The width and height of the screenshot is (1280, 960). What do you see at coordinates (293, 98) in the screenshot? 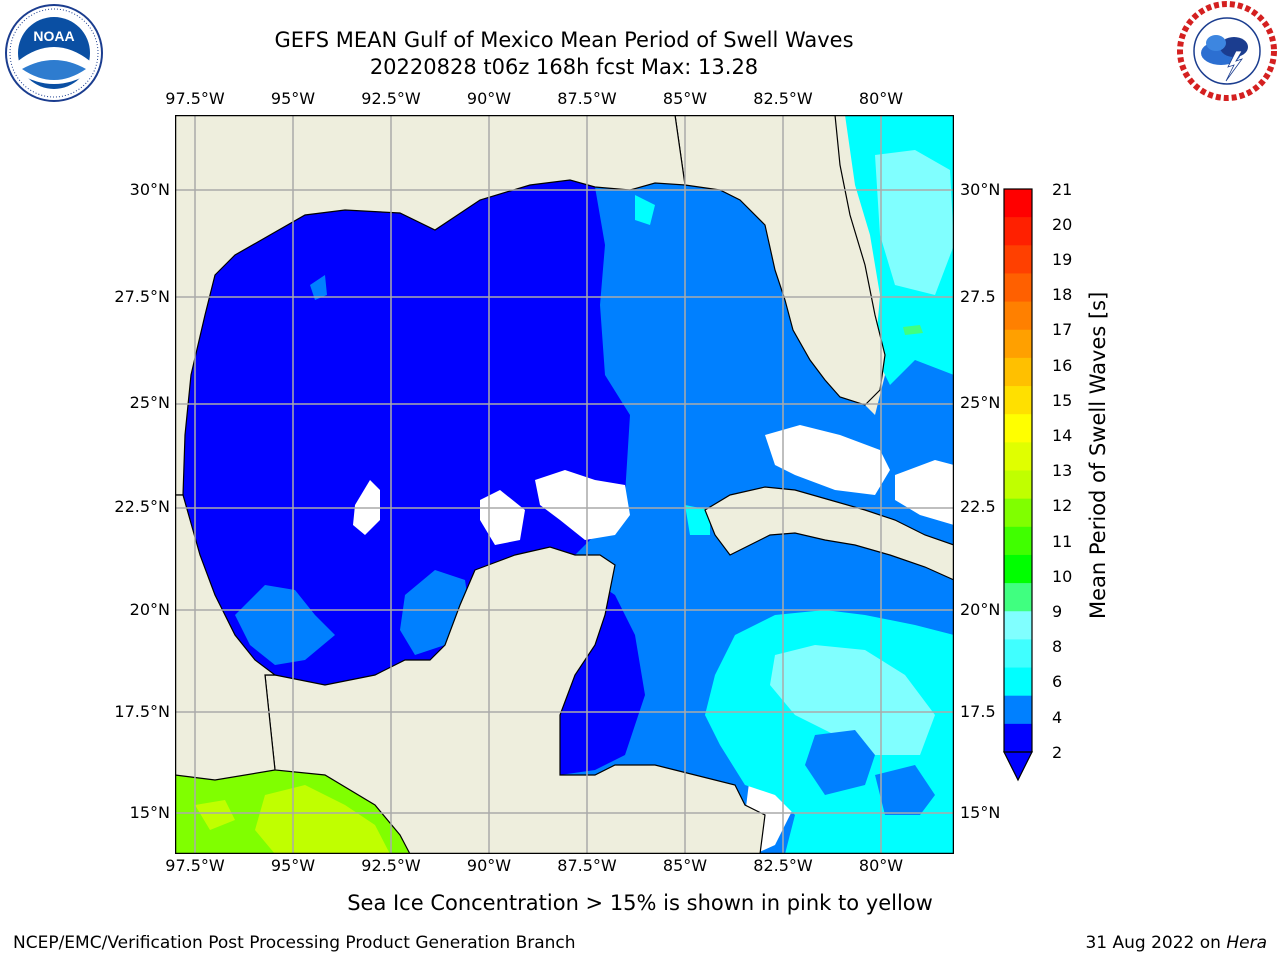
I see `lon-label-top: 95°W` at bounding box center [293, 98].